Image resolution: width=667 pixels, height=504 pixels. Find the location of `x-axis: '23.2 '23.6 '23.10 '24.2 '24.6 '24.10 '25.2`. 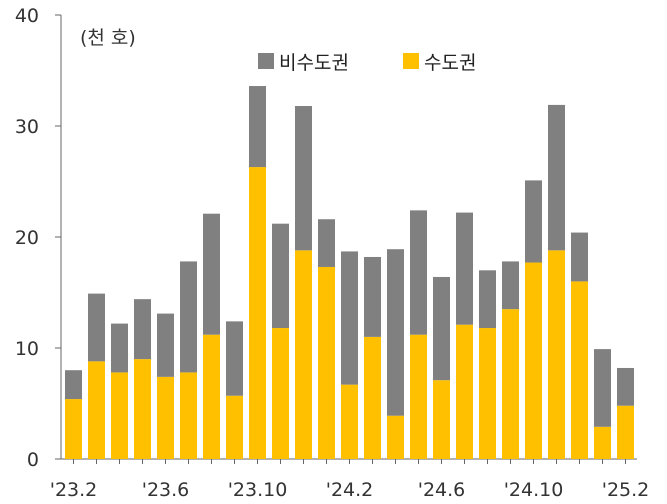

x-axis: '23.2 '23.6 '23.10 '24.2 '24.6 '24.10 '25.2 is located at coordinates (350, 479).